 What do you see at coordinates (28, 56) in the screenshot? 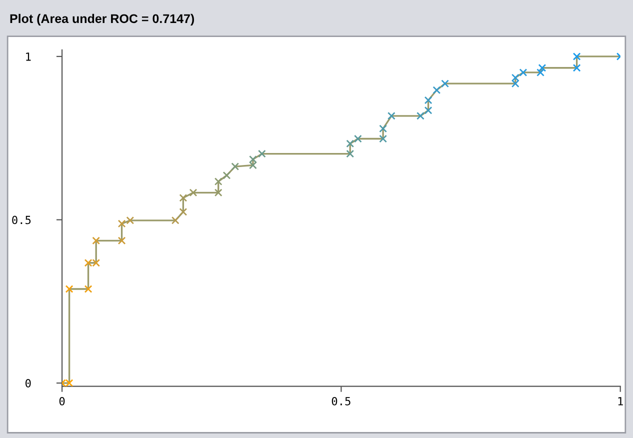
I see `y-tick-label: 1` at bounding box center [28, 56].